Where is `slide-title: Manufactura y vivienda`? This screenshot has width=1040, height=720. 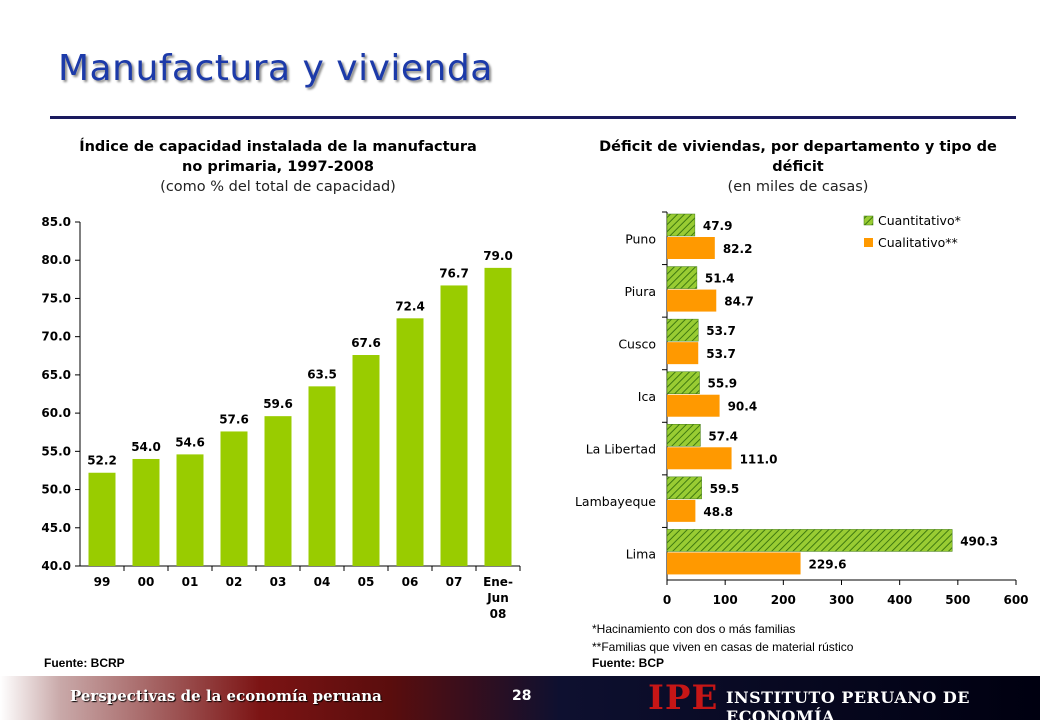 slide-title: Manufactura y vivienda is located at coordinates (275, 68).